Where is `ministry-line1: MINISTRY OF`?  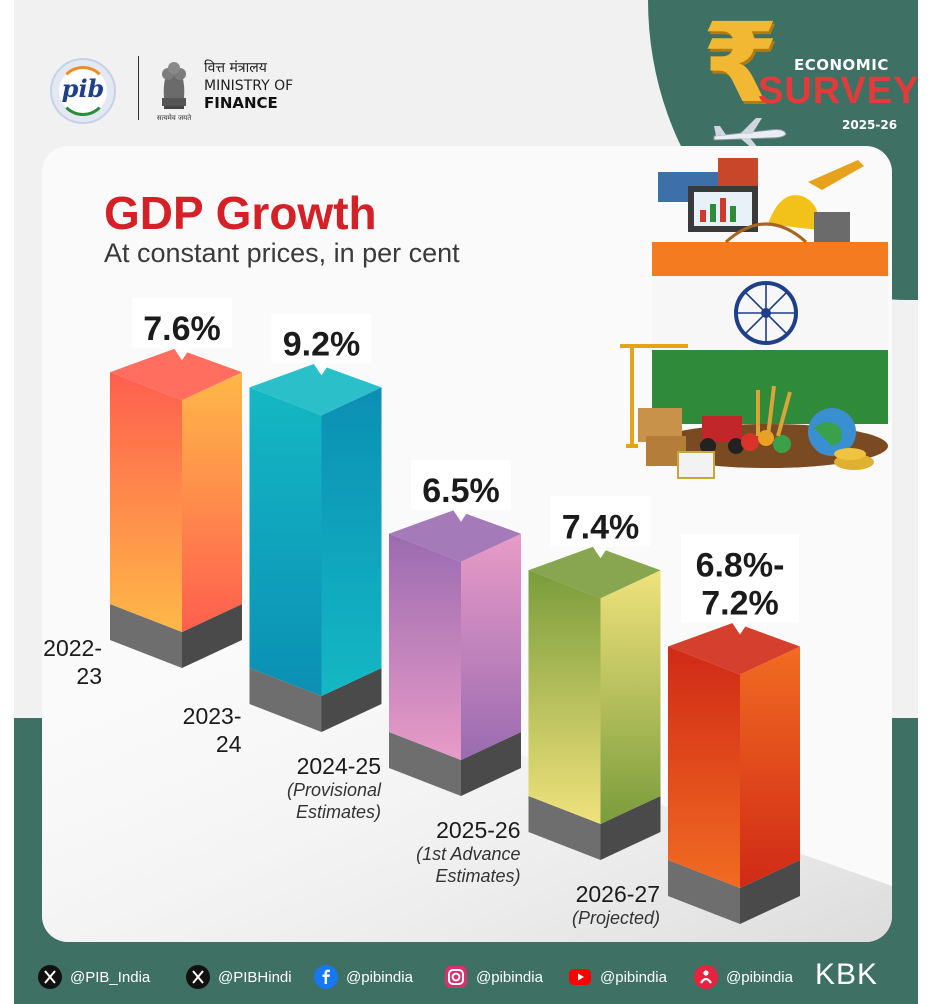 ministry-line1: MINISTRY OF is located at coordinates (249, 86).